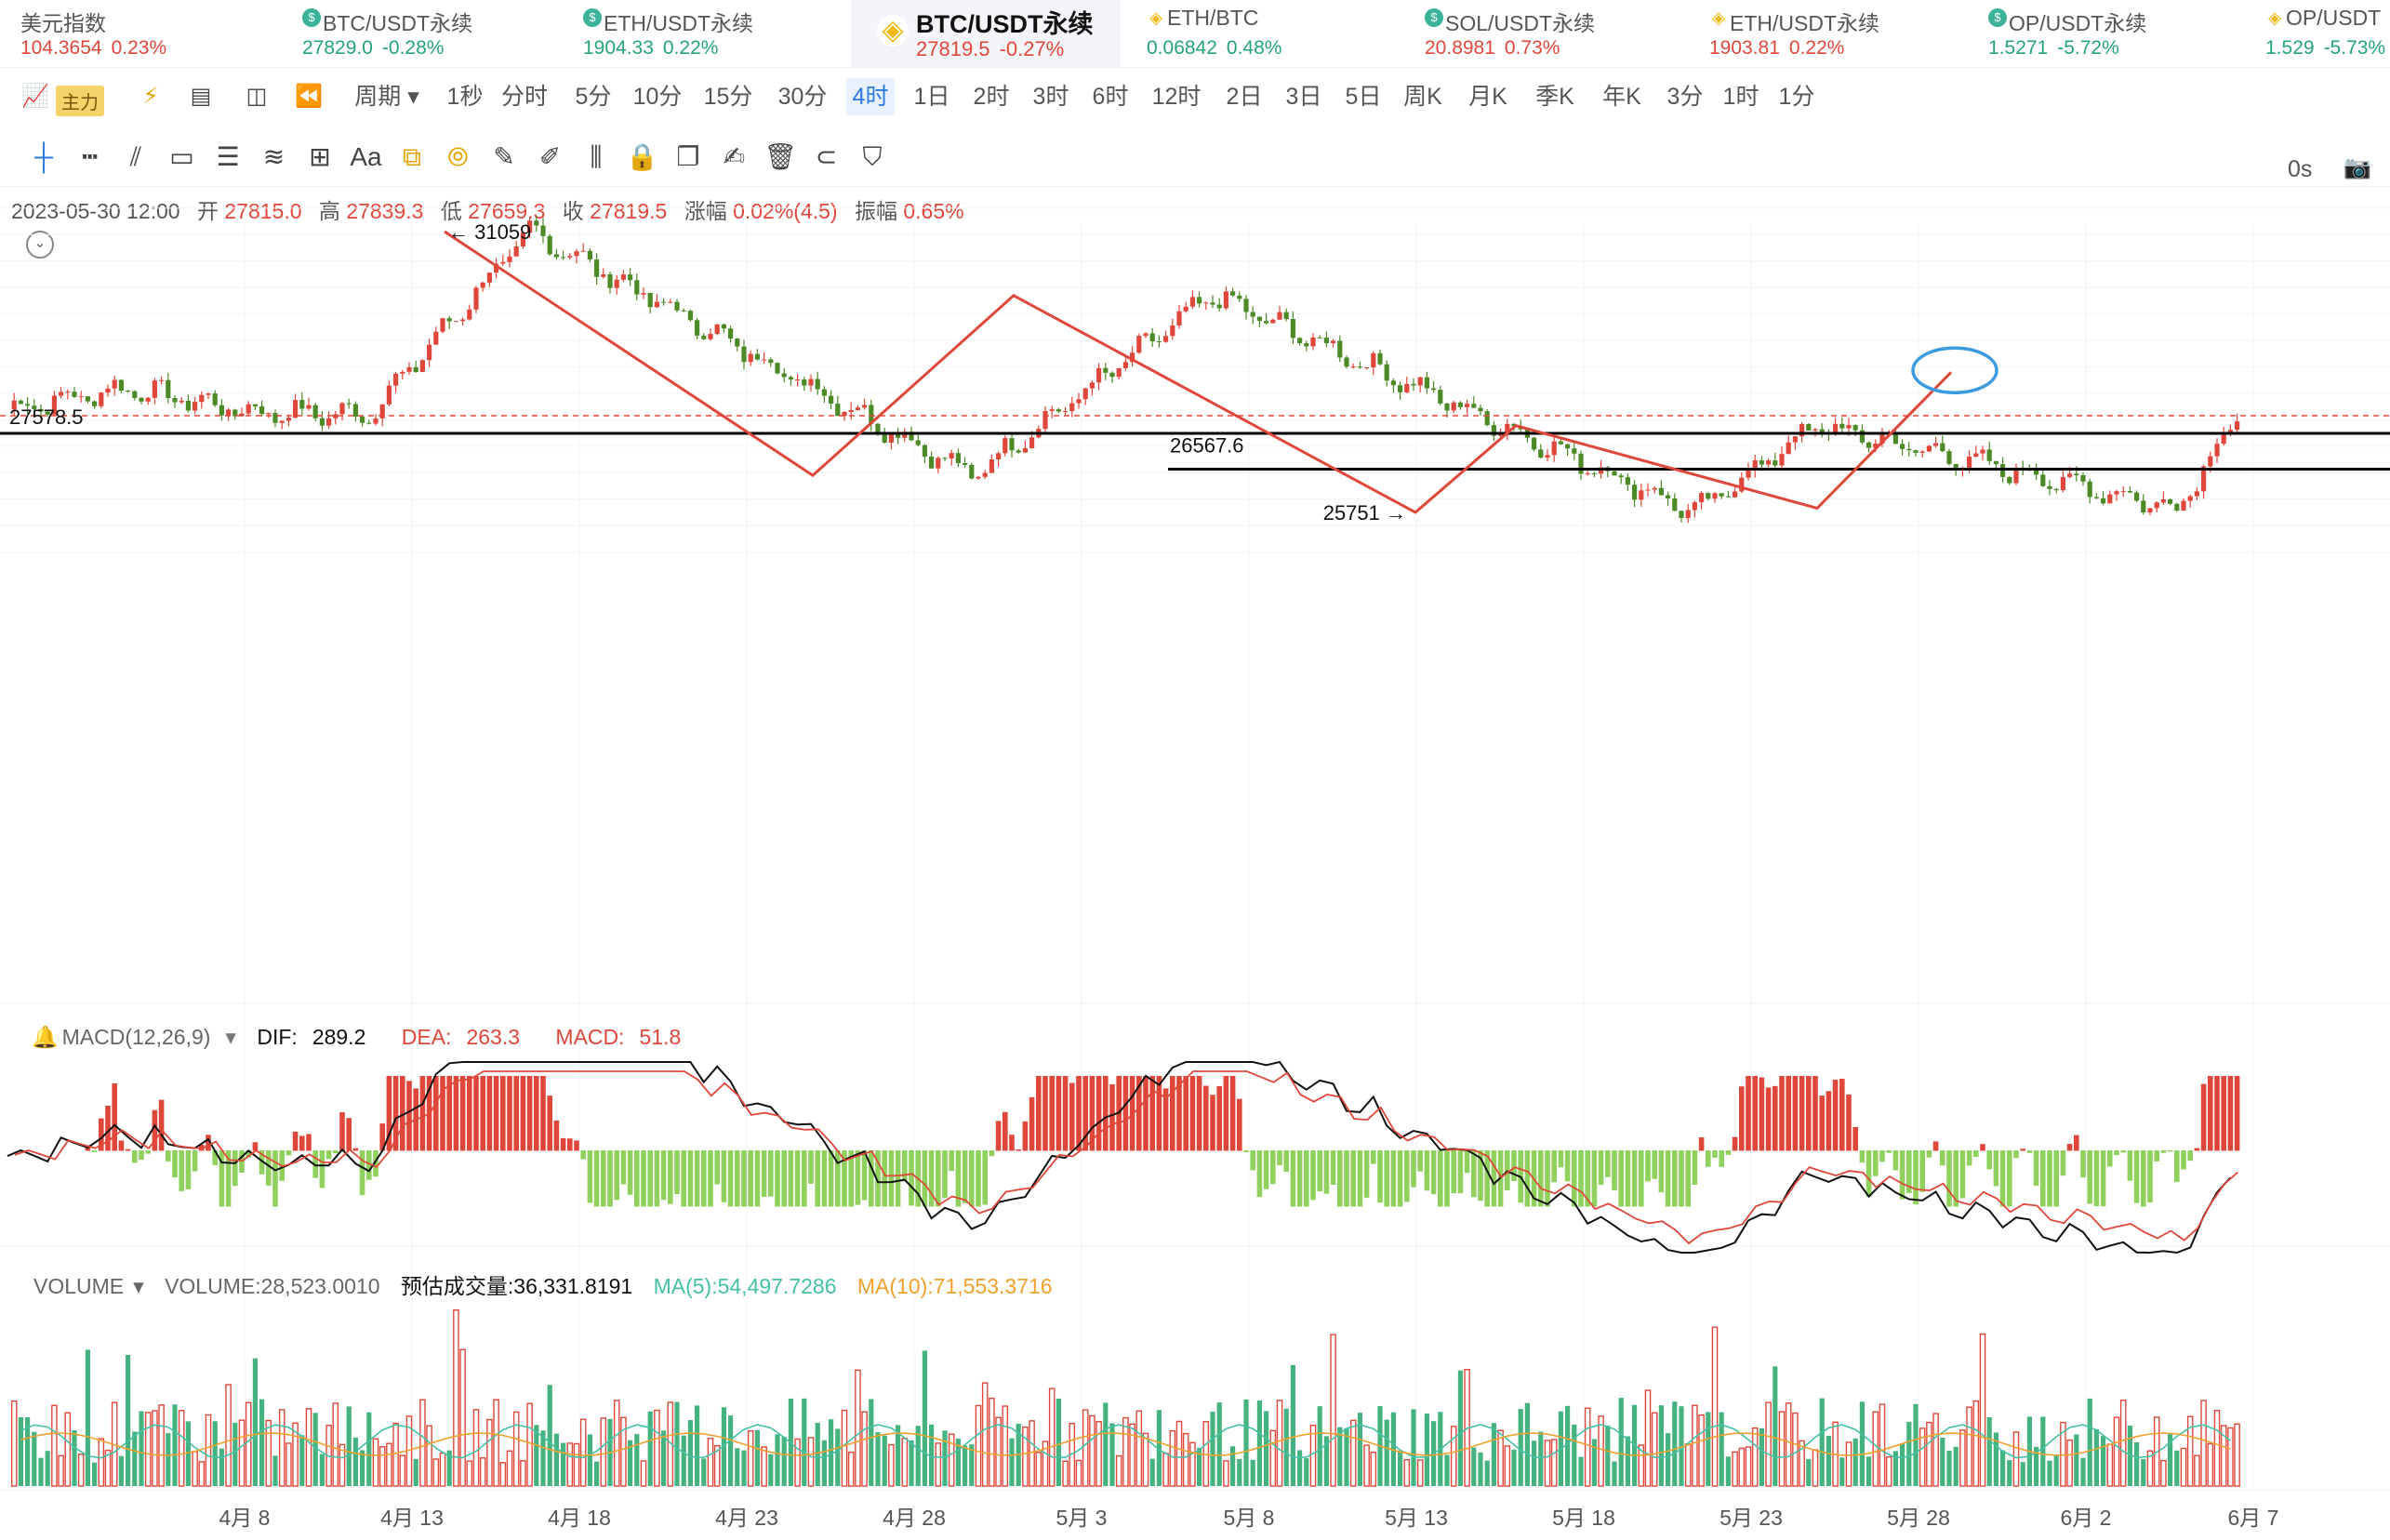 The height and width of the screenshot is (1540, 2390). Describe the element at coordinates (524, 97) in the screenshot. I see `period-1: 分时` at that location.